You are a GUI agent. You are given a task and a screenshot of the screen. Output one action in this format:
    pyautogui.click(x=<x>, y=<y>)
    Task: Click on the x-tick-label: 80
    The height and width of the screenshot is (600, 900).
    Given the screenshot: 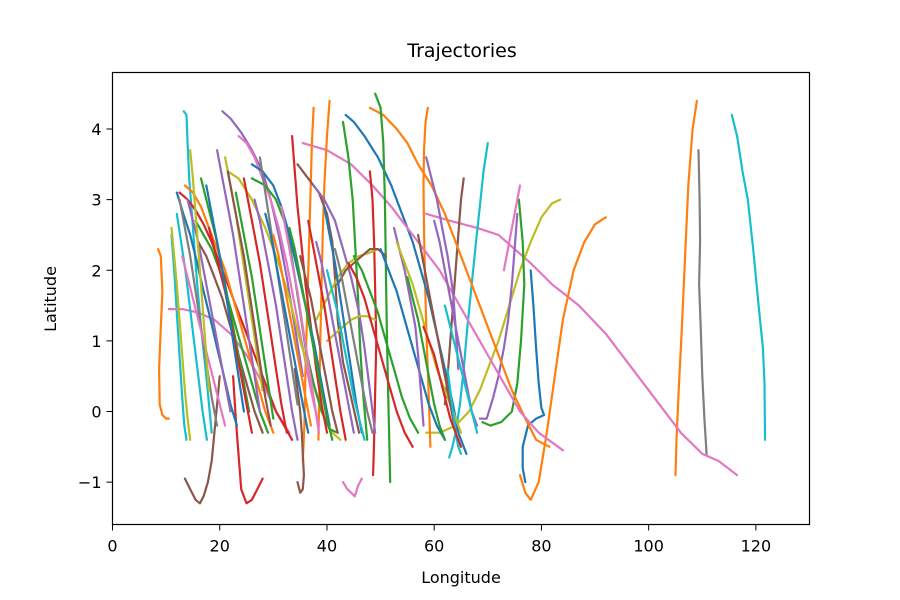 What is the action you would take?
    pyautogui.click(x=541, y=546)
    